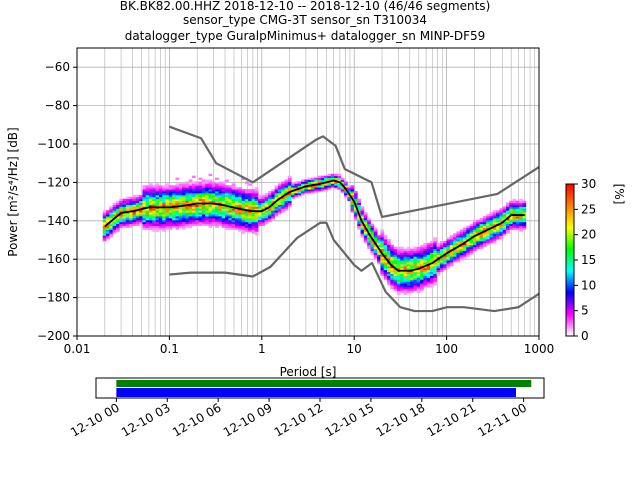  I want to click on psd-cell-outlier, so click(177, 178).